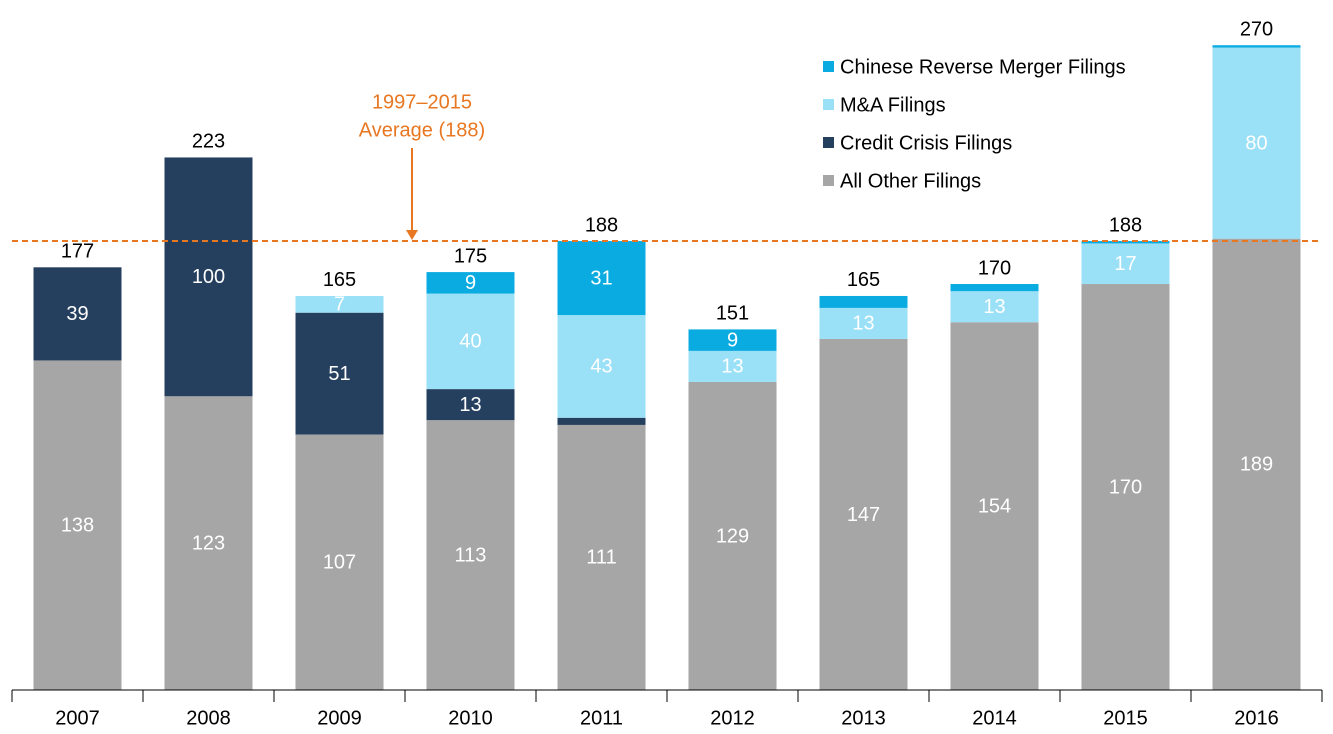 This screenshot has height=734, width=1333. What do you see at coordinates (208, 718) in the screenshot?
I see `x-tick-label: 2008` at bounding box center [208, 718].